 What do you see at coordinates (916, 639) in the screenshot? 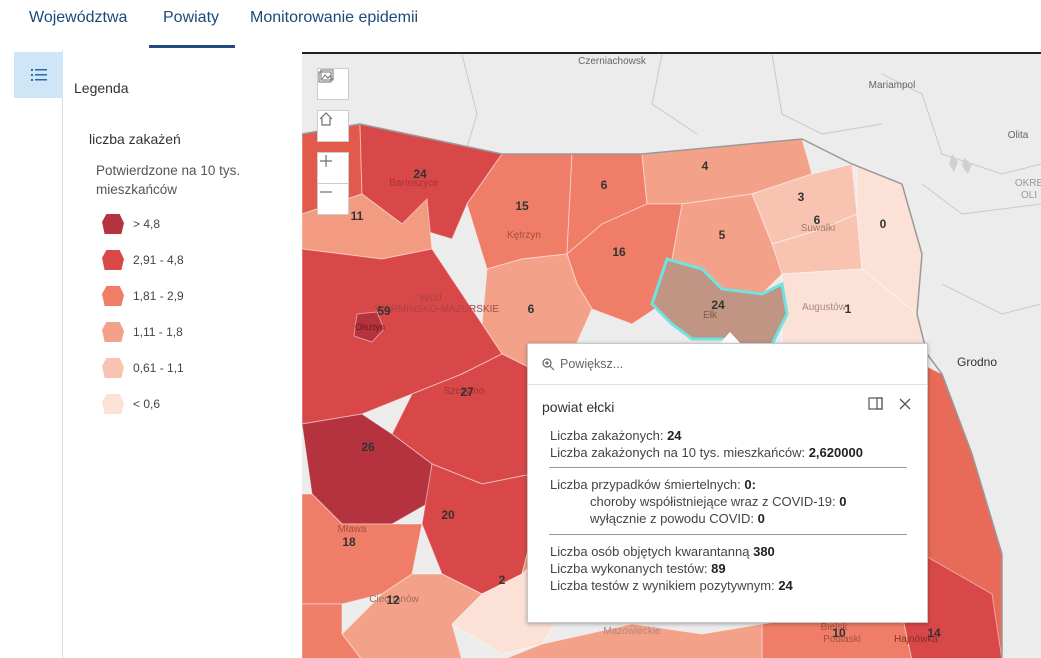
I see `place-hajnowka: Hajnówka` at bounding box center [916, 639].